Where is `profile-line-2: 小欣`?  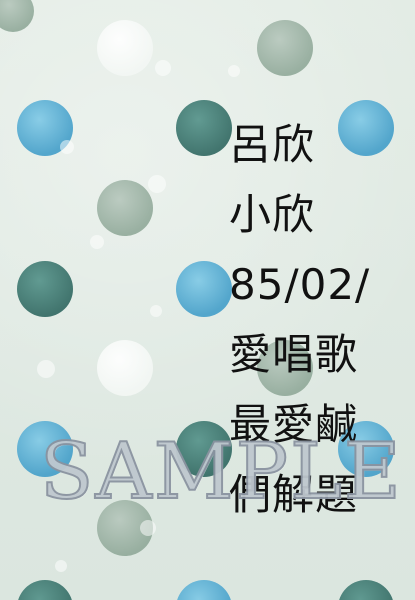 profile-line-2: 小欣 is located at coordinates (272, 214).